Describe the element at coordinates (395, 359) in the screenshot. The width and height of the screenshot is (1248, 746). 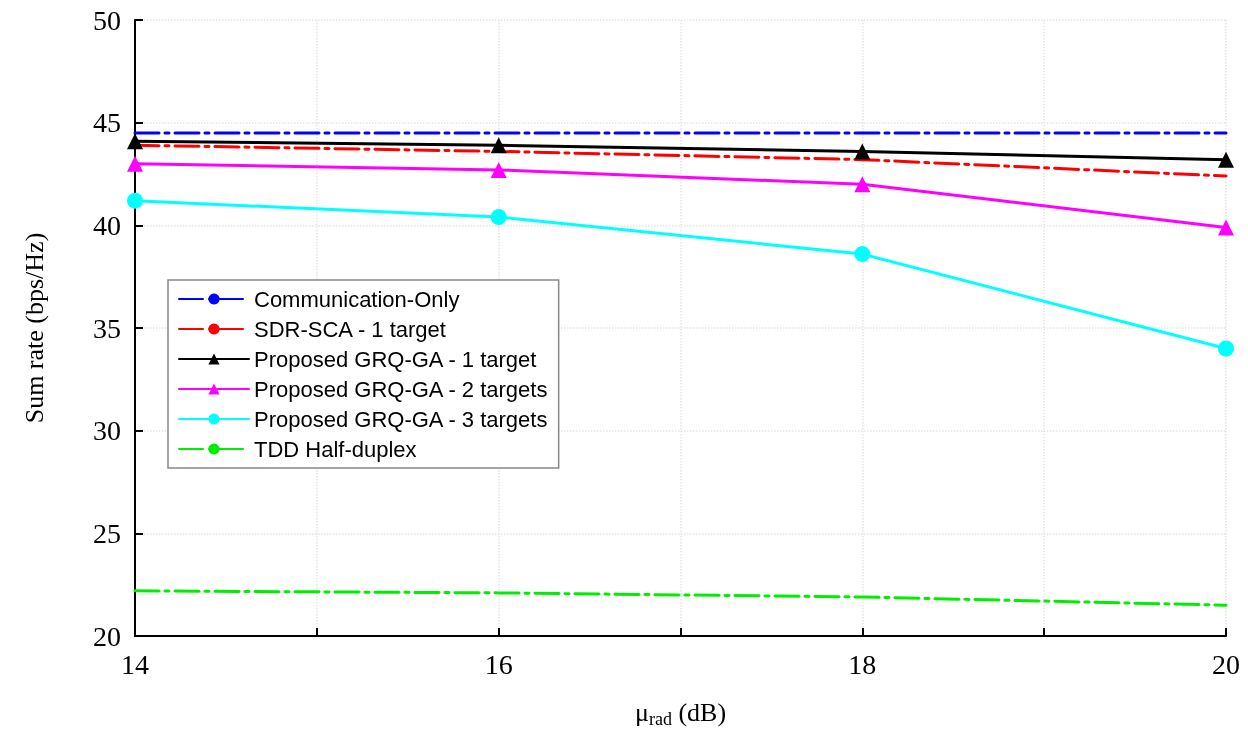
I see `legend-label: Proposed GRQ-GA - 1 target` at that location.